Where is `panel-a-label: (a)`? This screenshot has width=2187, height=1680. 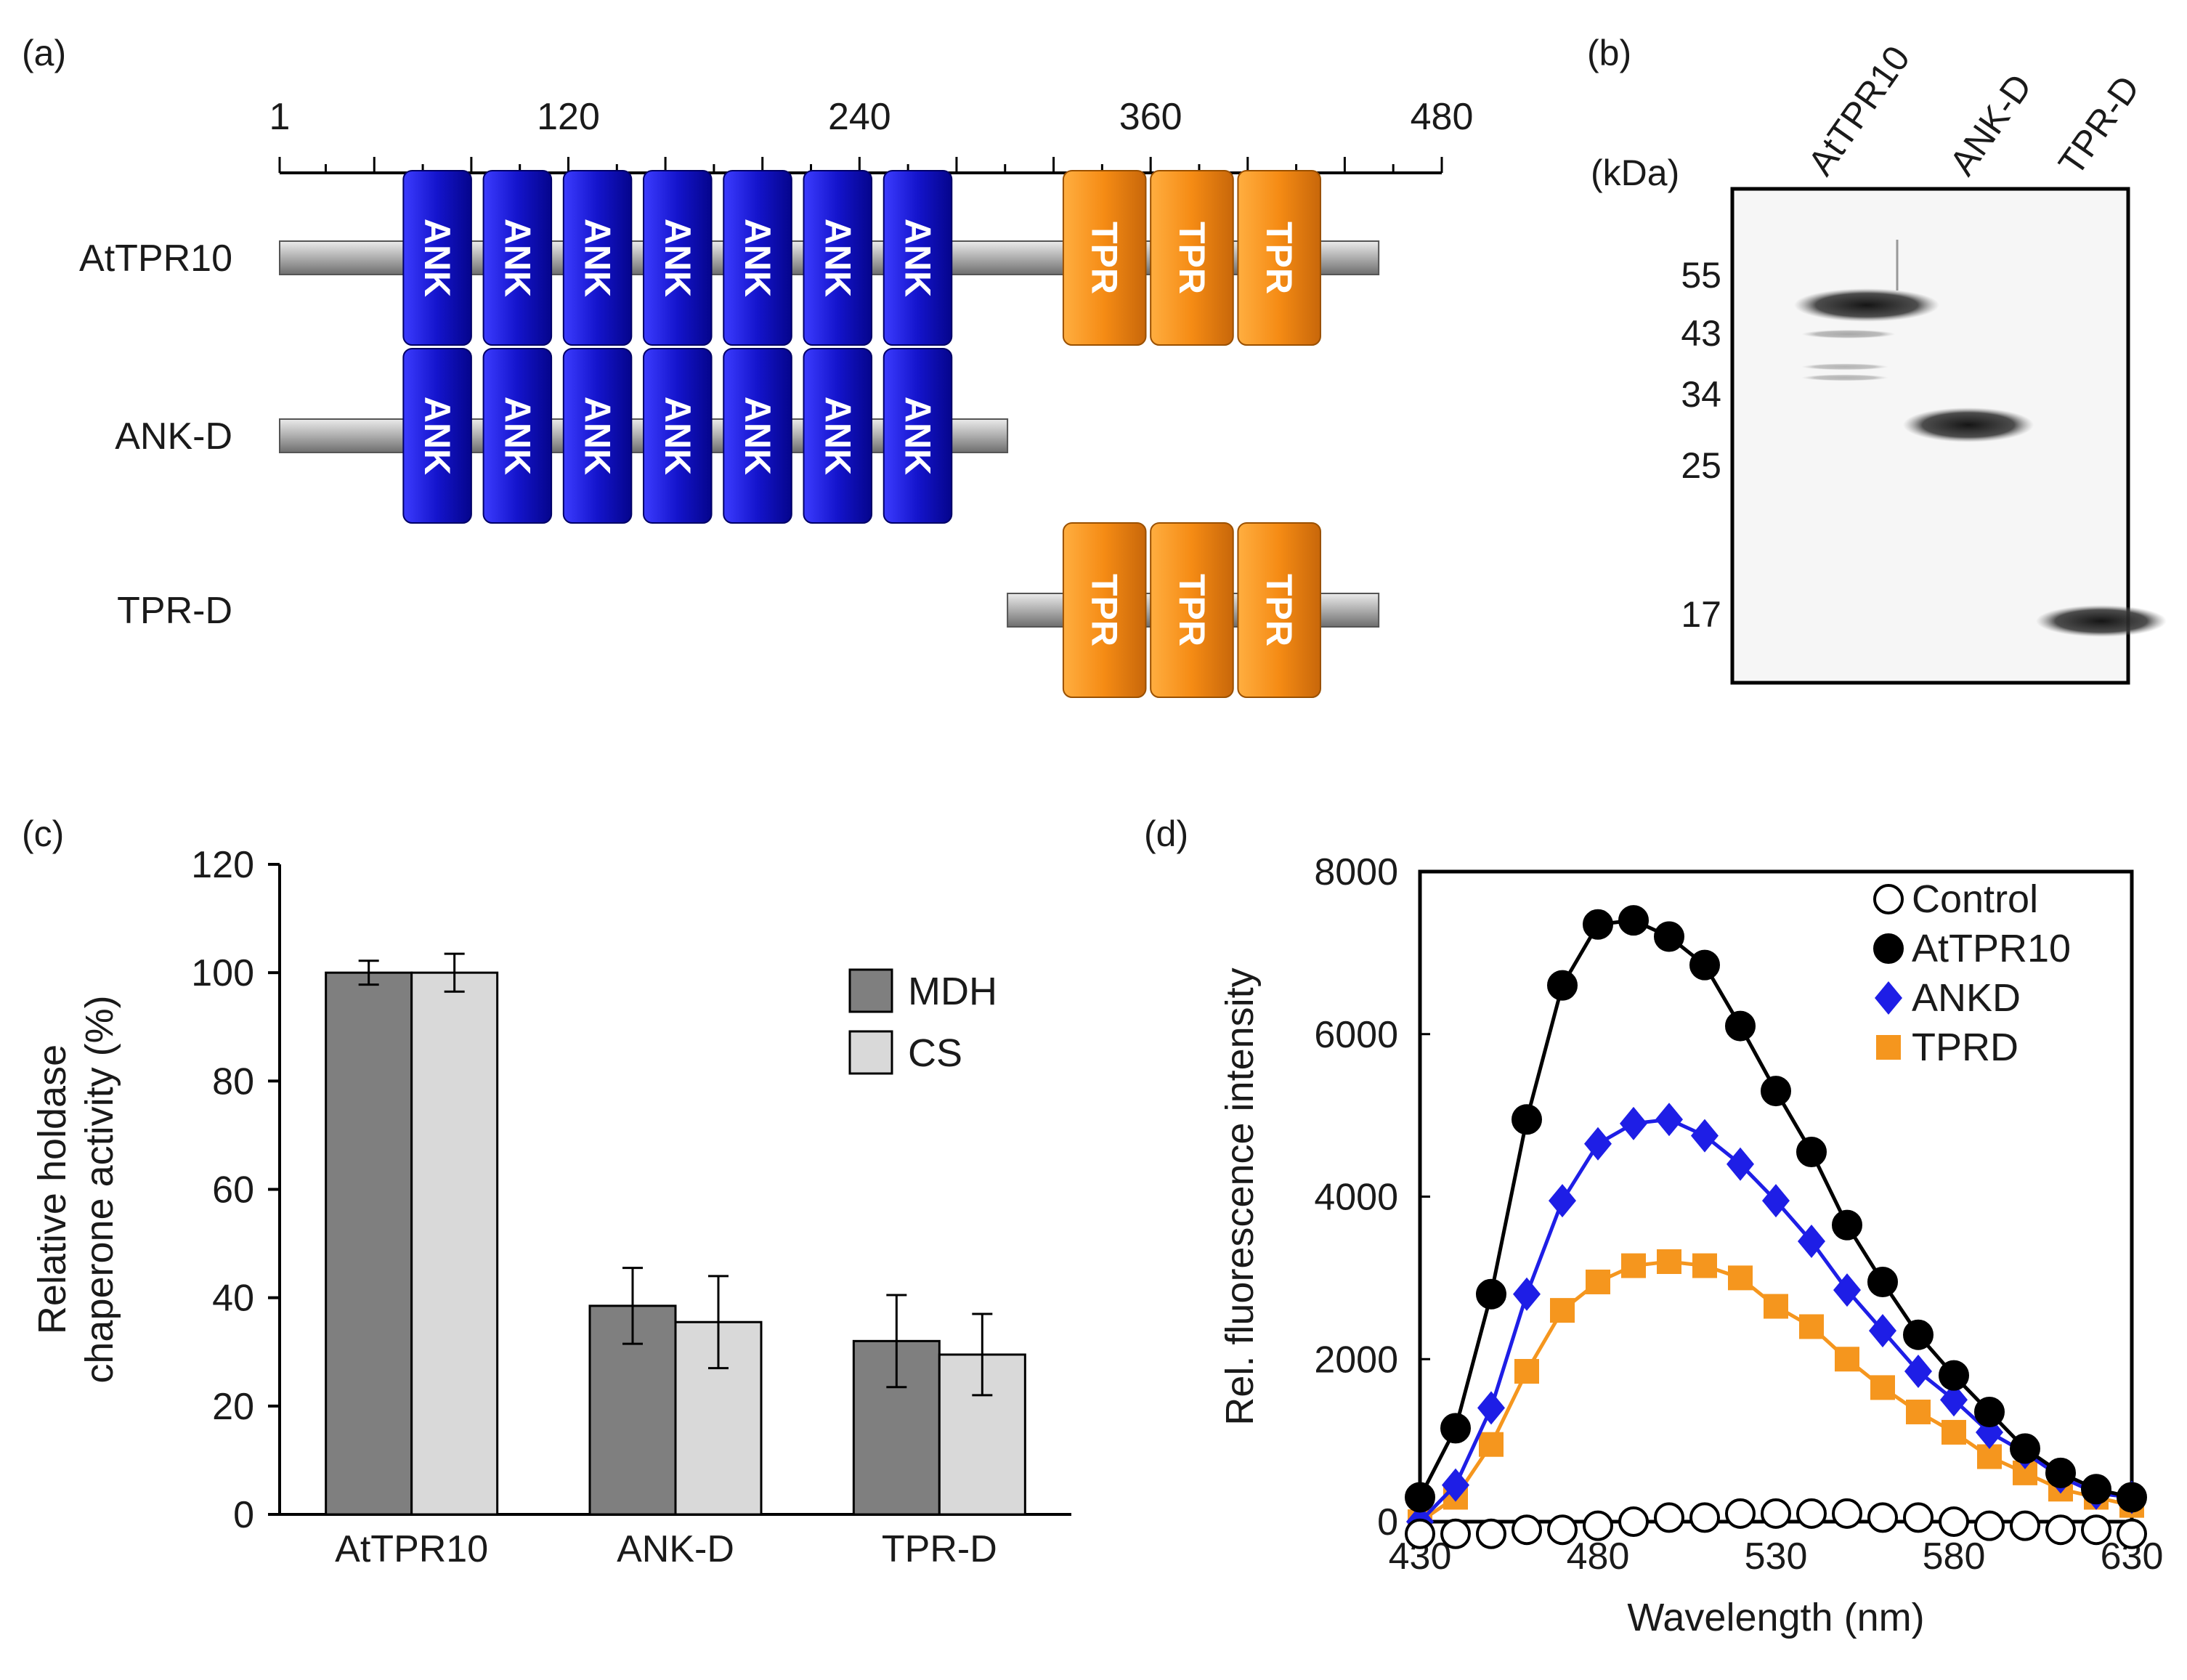 panel-a-label: (a) is located at coordinates (44, 53).